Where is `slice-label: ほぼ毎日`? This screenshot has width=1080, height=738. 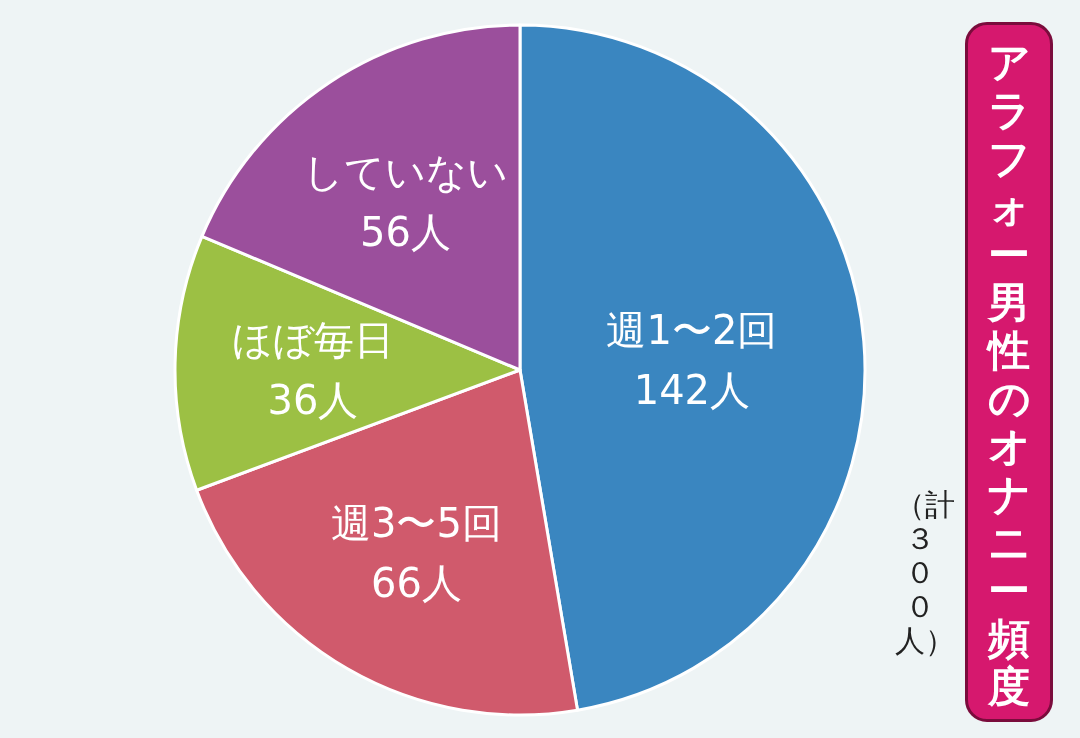 slice-label: ほぼ毎日 is located at coordinates (313, 339).